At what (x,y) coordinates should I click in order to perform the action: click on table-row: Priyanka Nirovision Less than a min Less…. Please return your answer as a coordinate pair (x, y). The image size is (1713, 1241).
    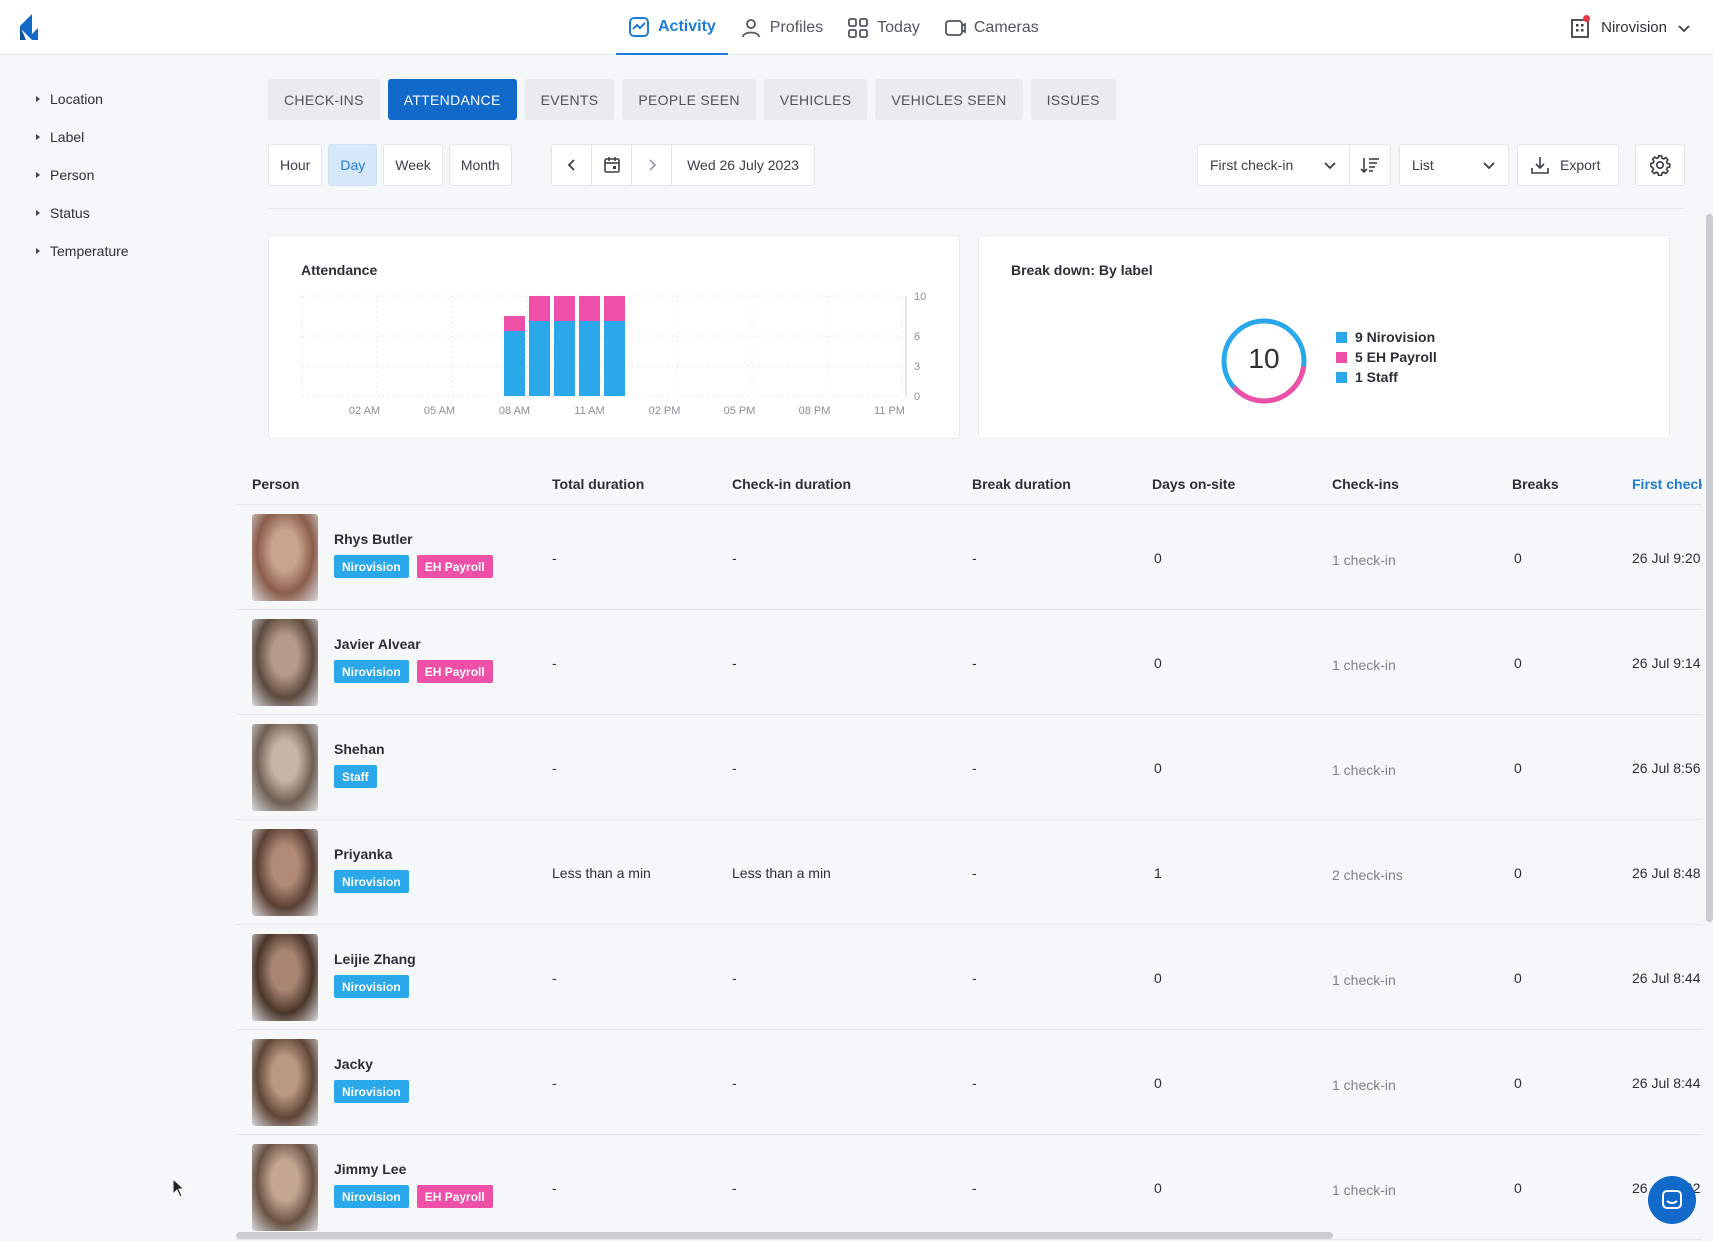
    Looking at the image, I should click on (969, 872).